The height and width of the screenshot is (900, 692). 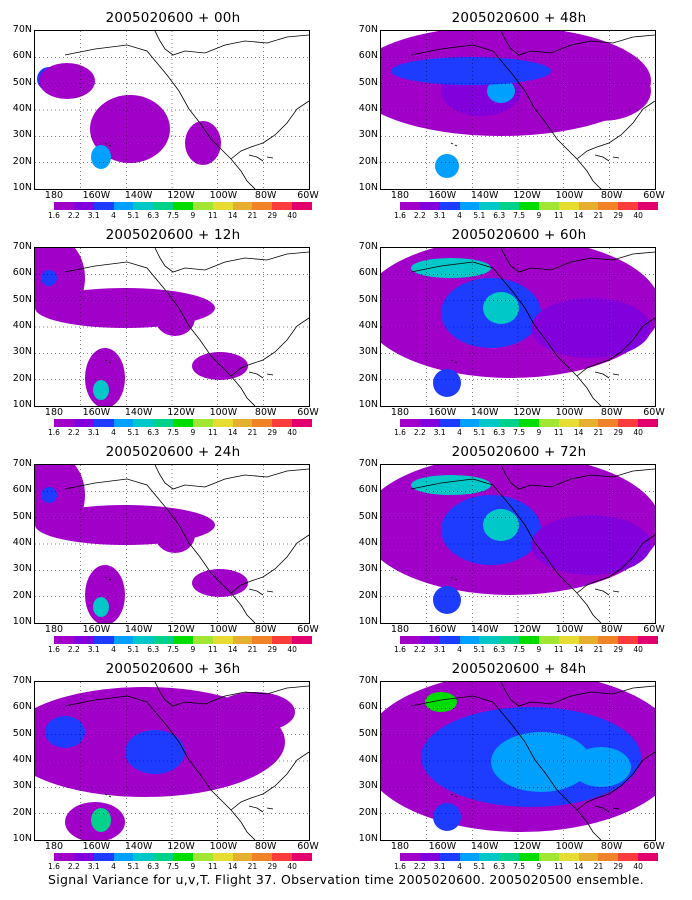 I want to click on panel-title: 2005020600 + 36h, so click(x=173, y=669).